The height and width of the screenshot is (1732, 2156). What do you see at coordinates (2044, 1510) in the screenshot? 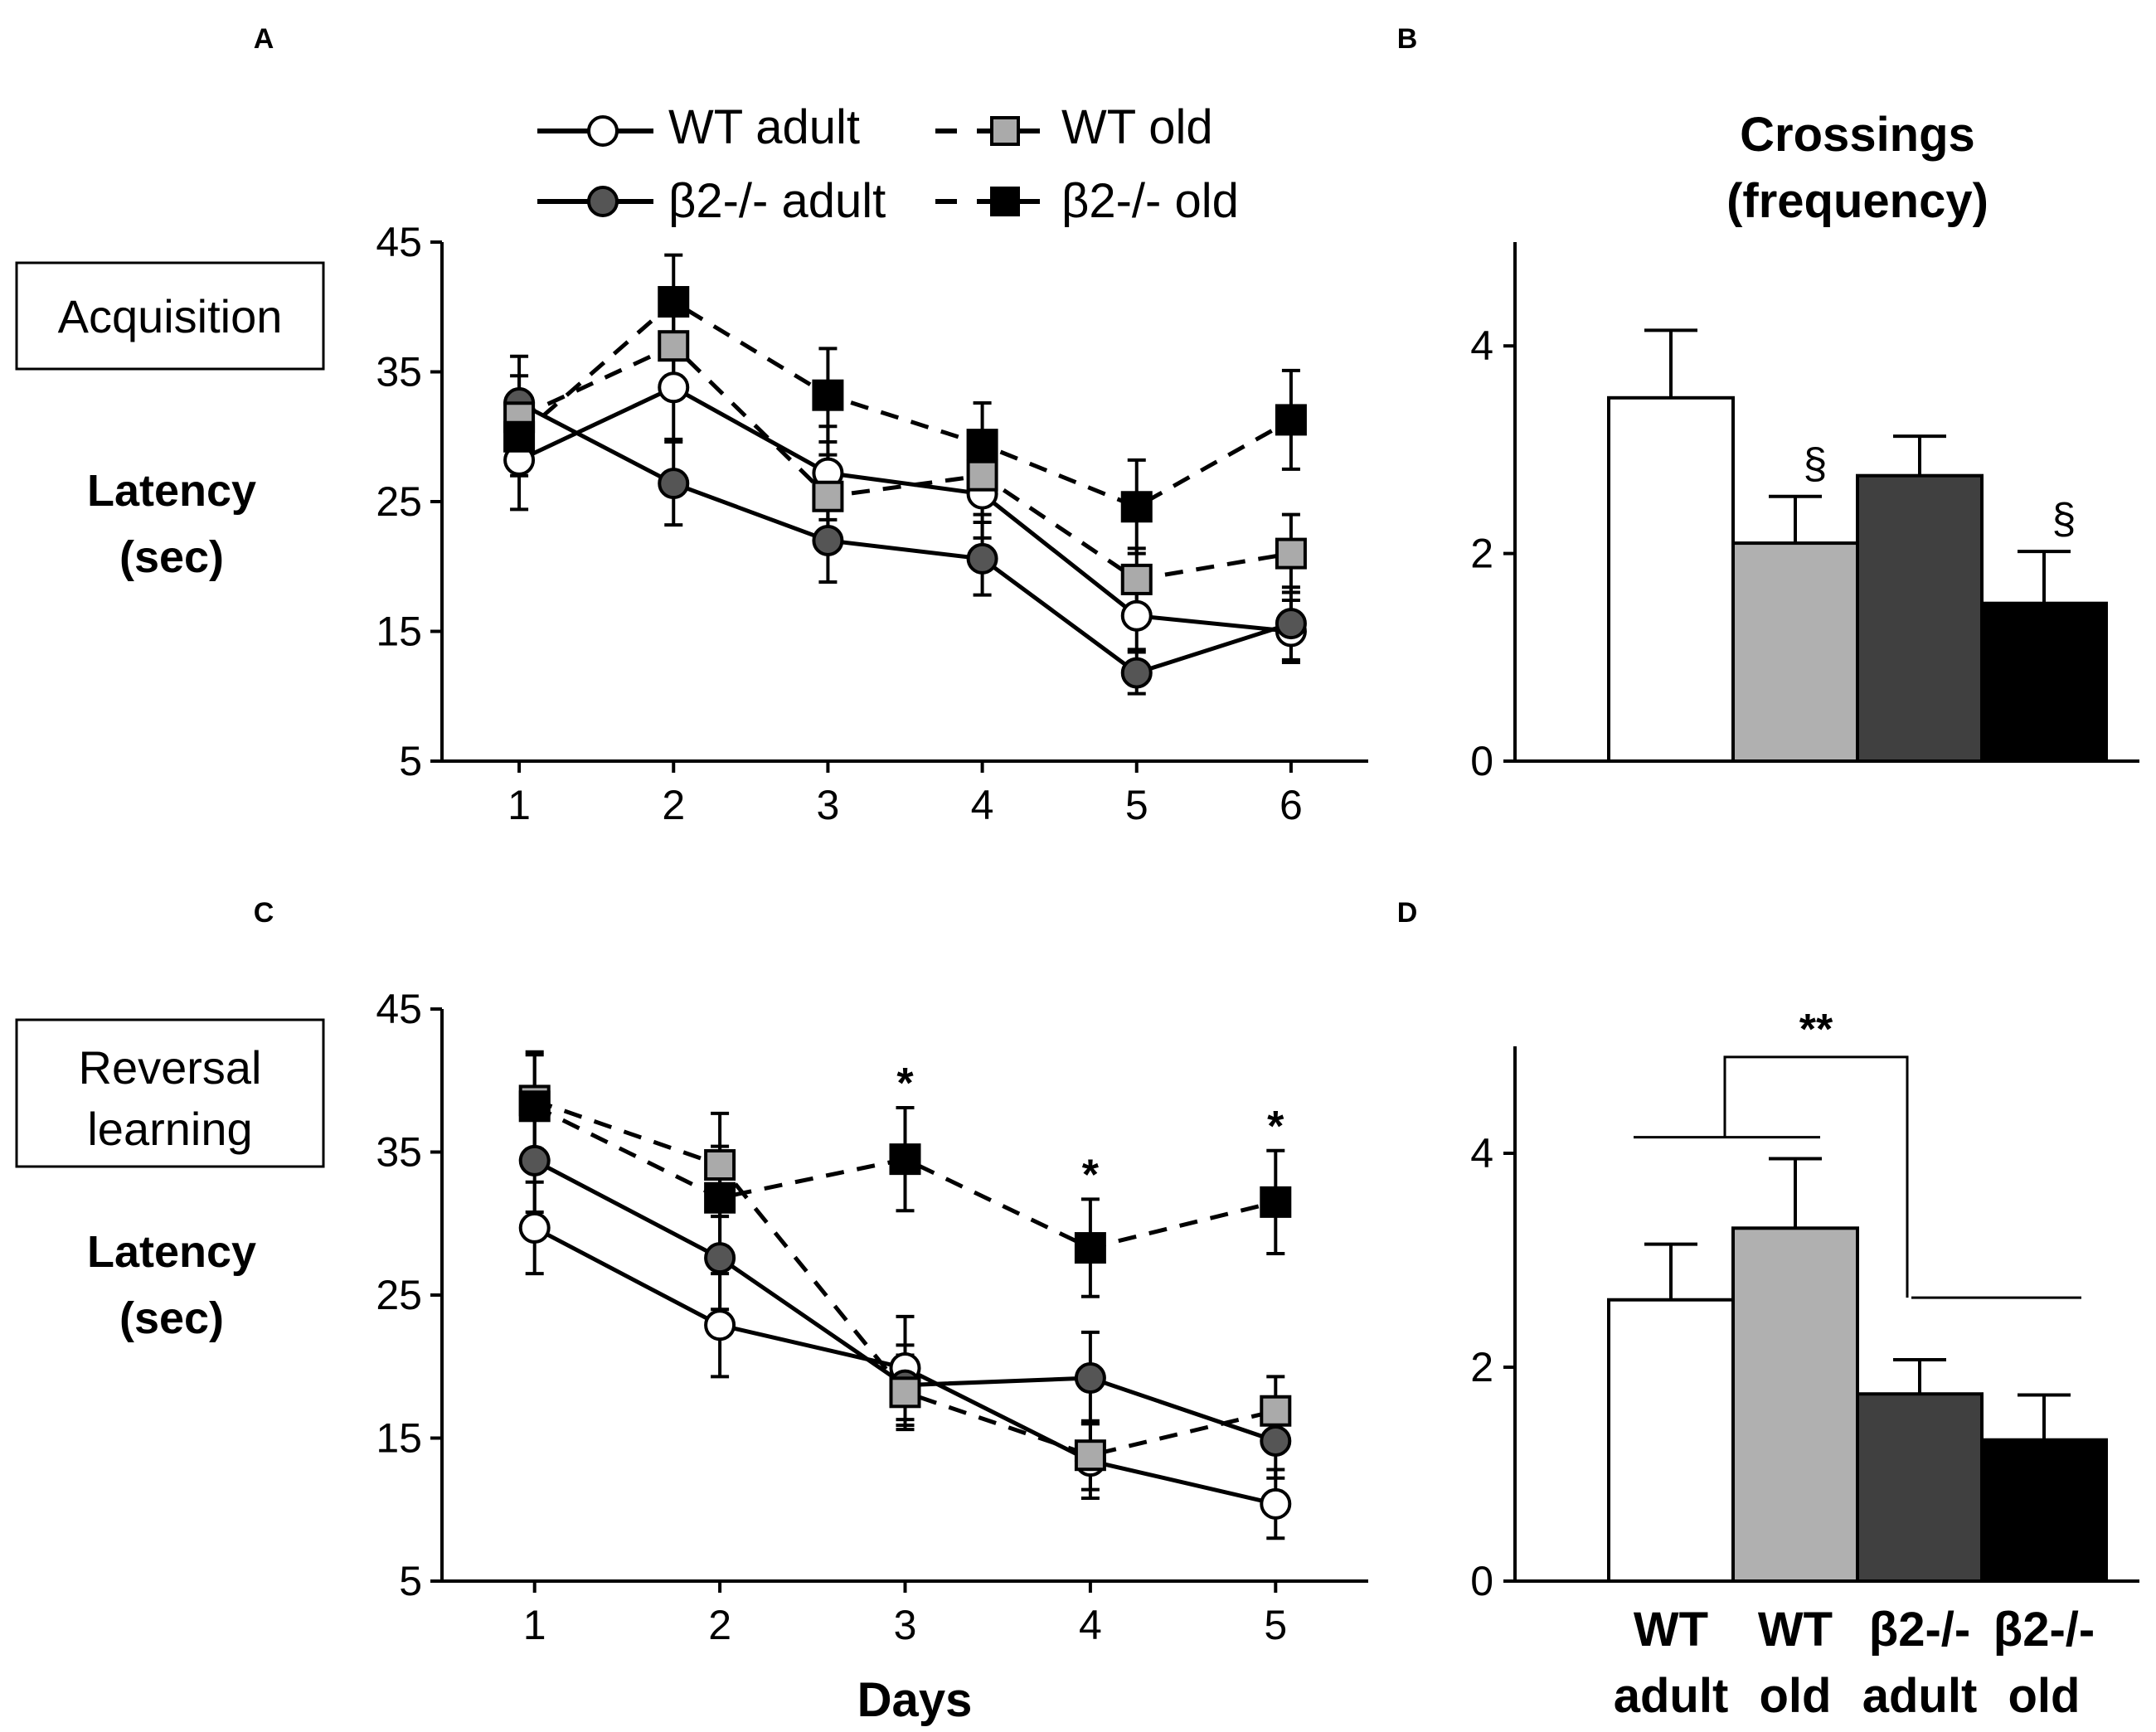
I see `bar-b2-old-d` at bounding box center [2044, 1510].